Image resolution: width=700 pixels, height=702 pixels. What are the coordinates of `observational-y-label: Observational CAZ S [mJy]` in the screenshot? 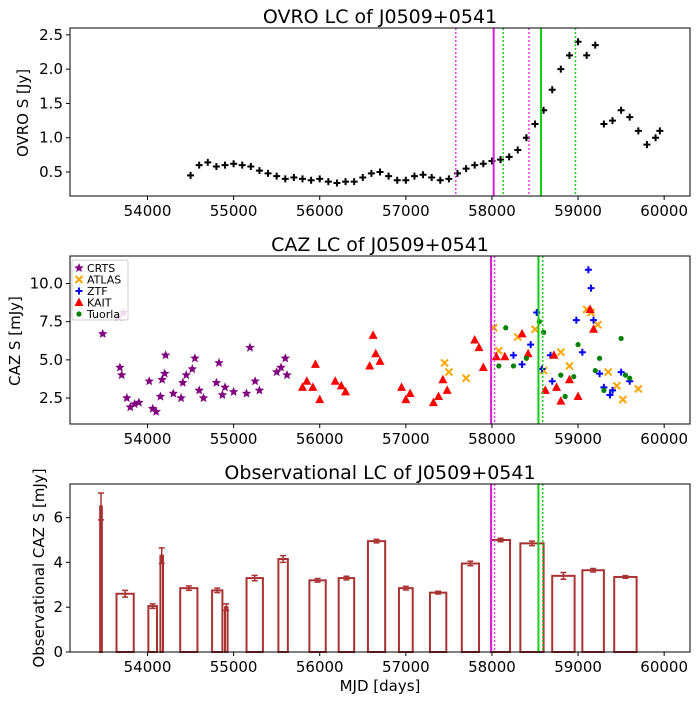 It's located at (39, 567).